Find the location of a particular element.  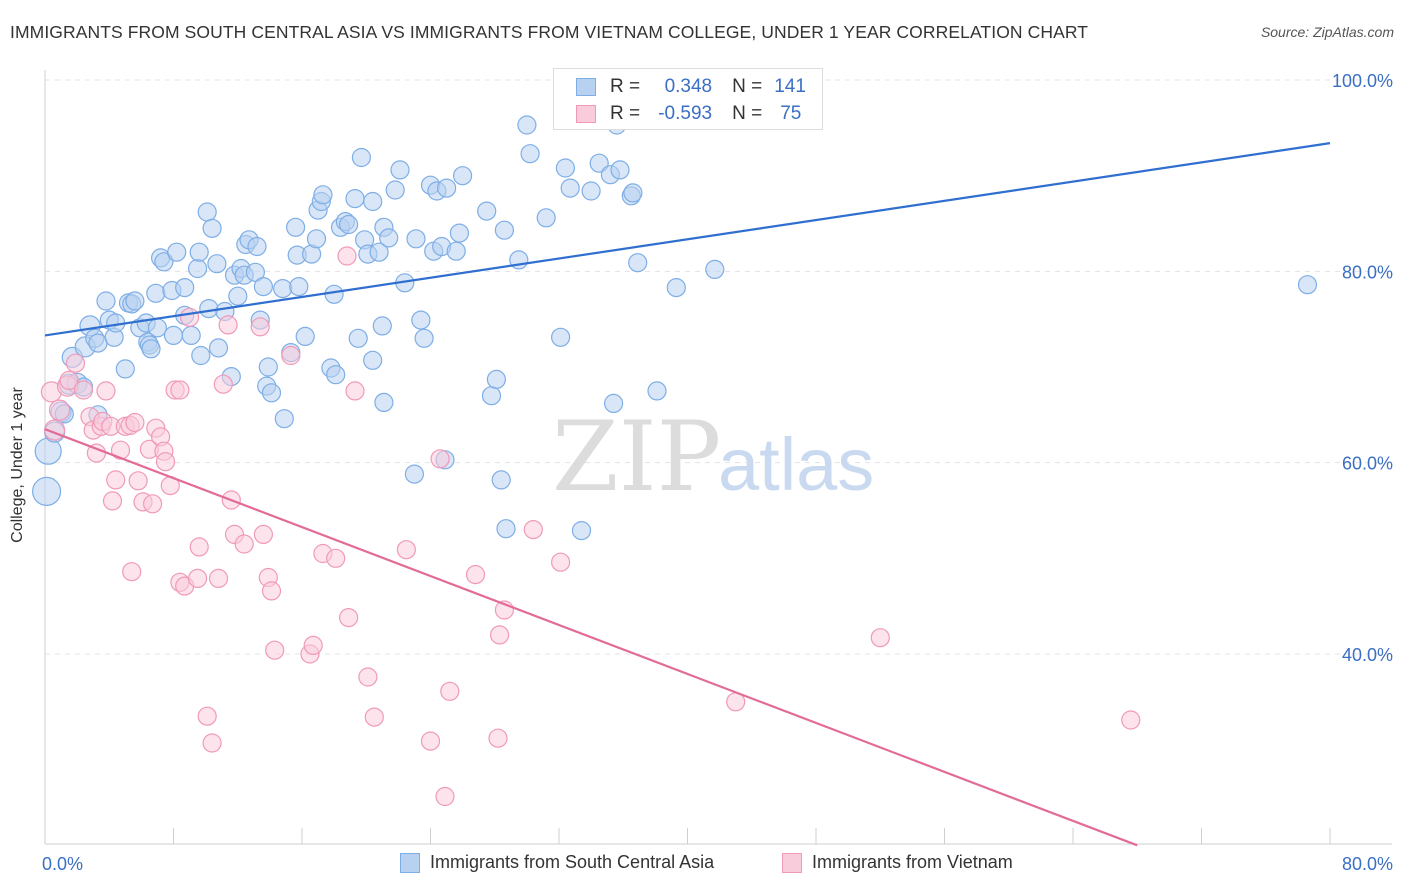

legend-item-south-central-asia: Immigrants from South Central Asia is located at coordinates (557, 862).